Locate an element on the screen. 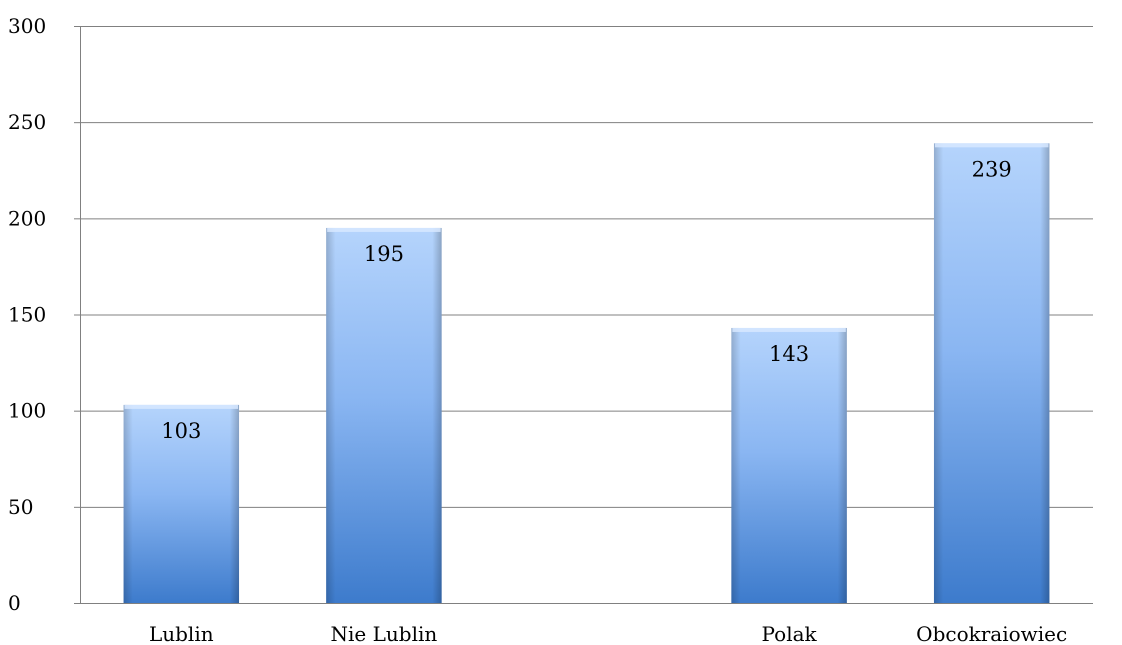 The height and width of the screenshot is (645, 1122). x-tick-label: Lublin is located at coordinates (181, 633).